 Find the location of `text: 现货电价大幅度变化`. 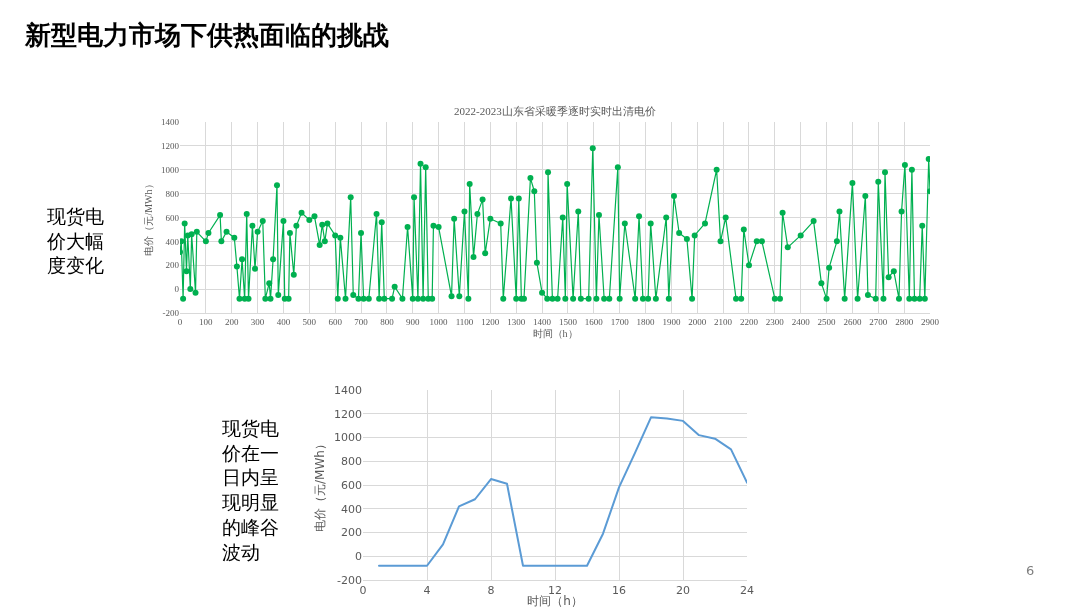

text: 现货电价大幅度变化 is located at coordinates (75, 241).